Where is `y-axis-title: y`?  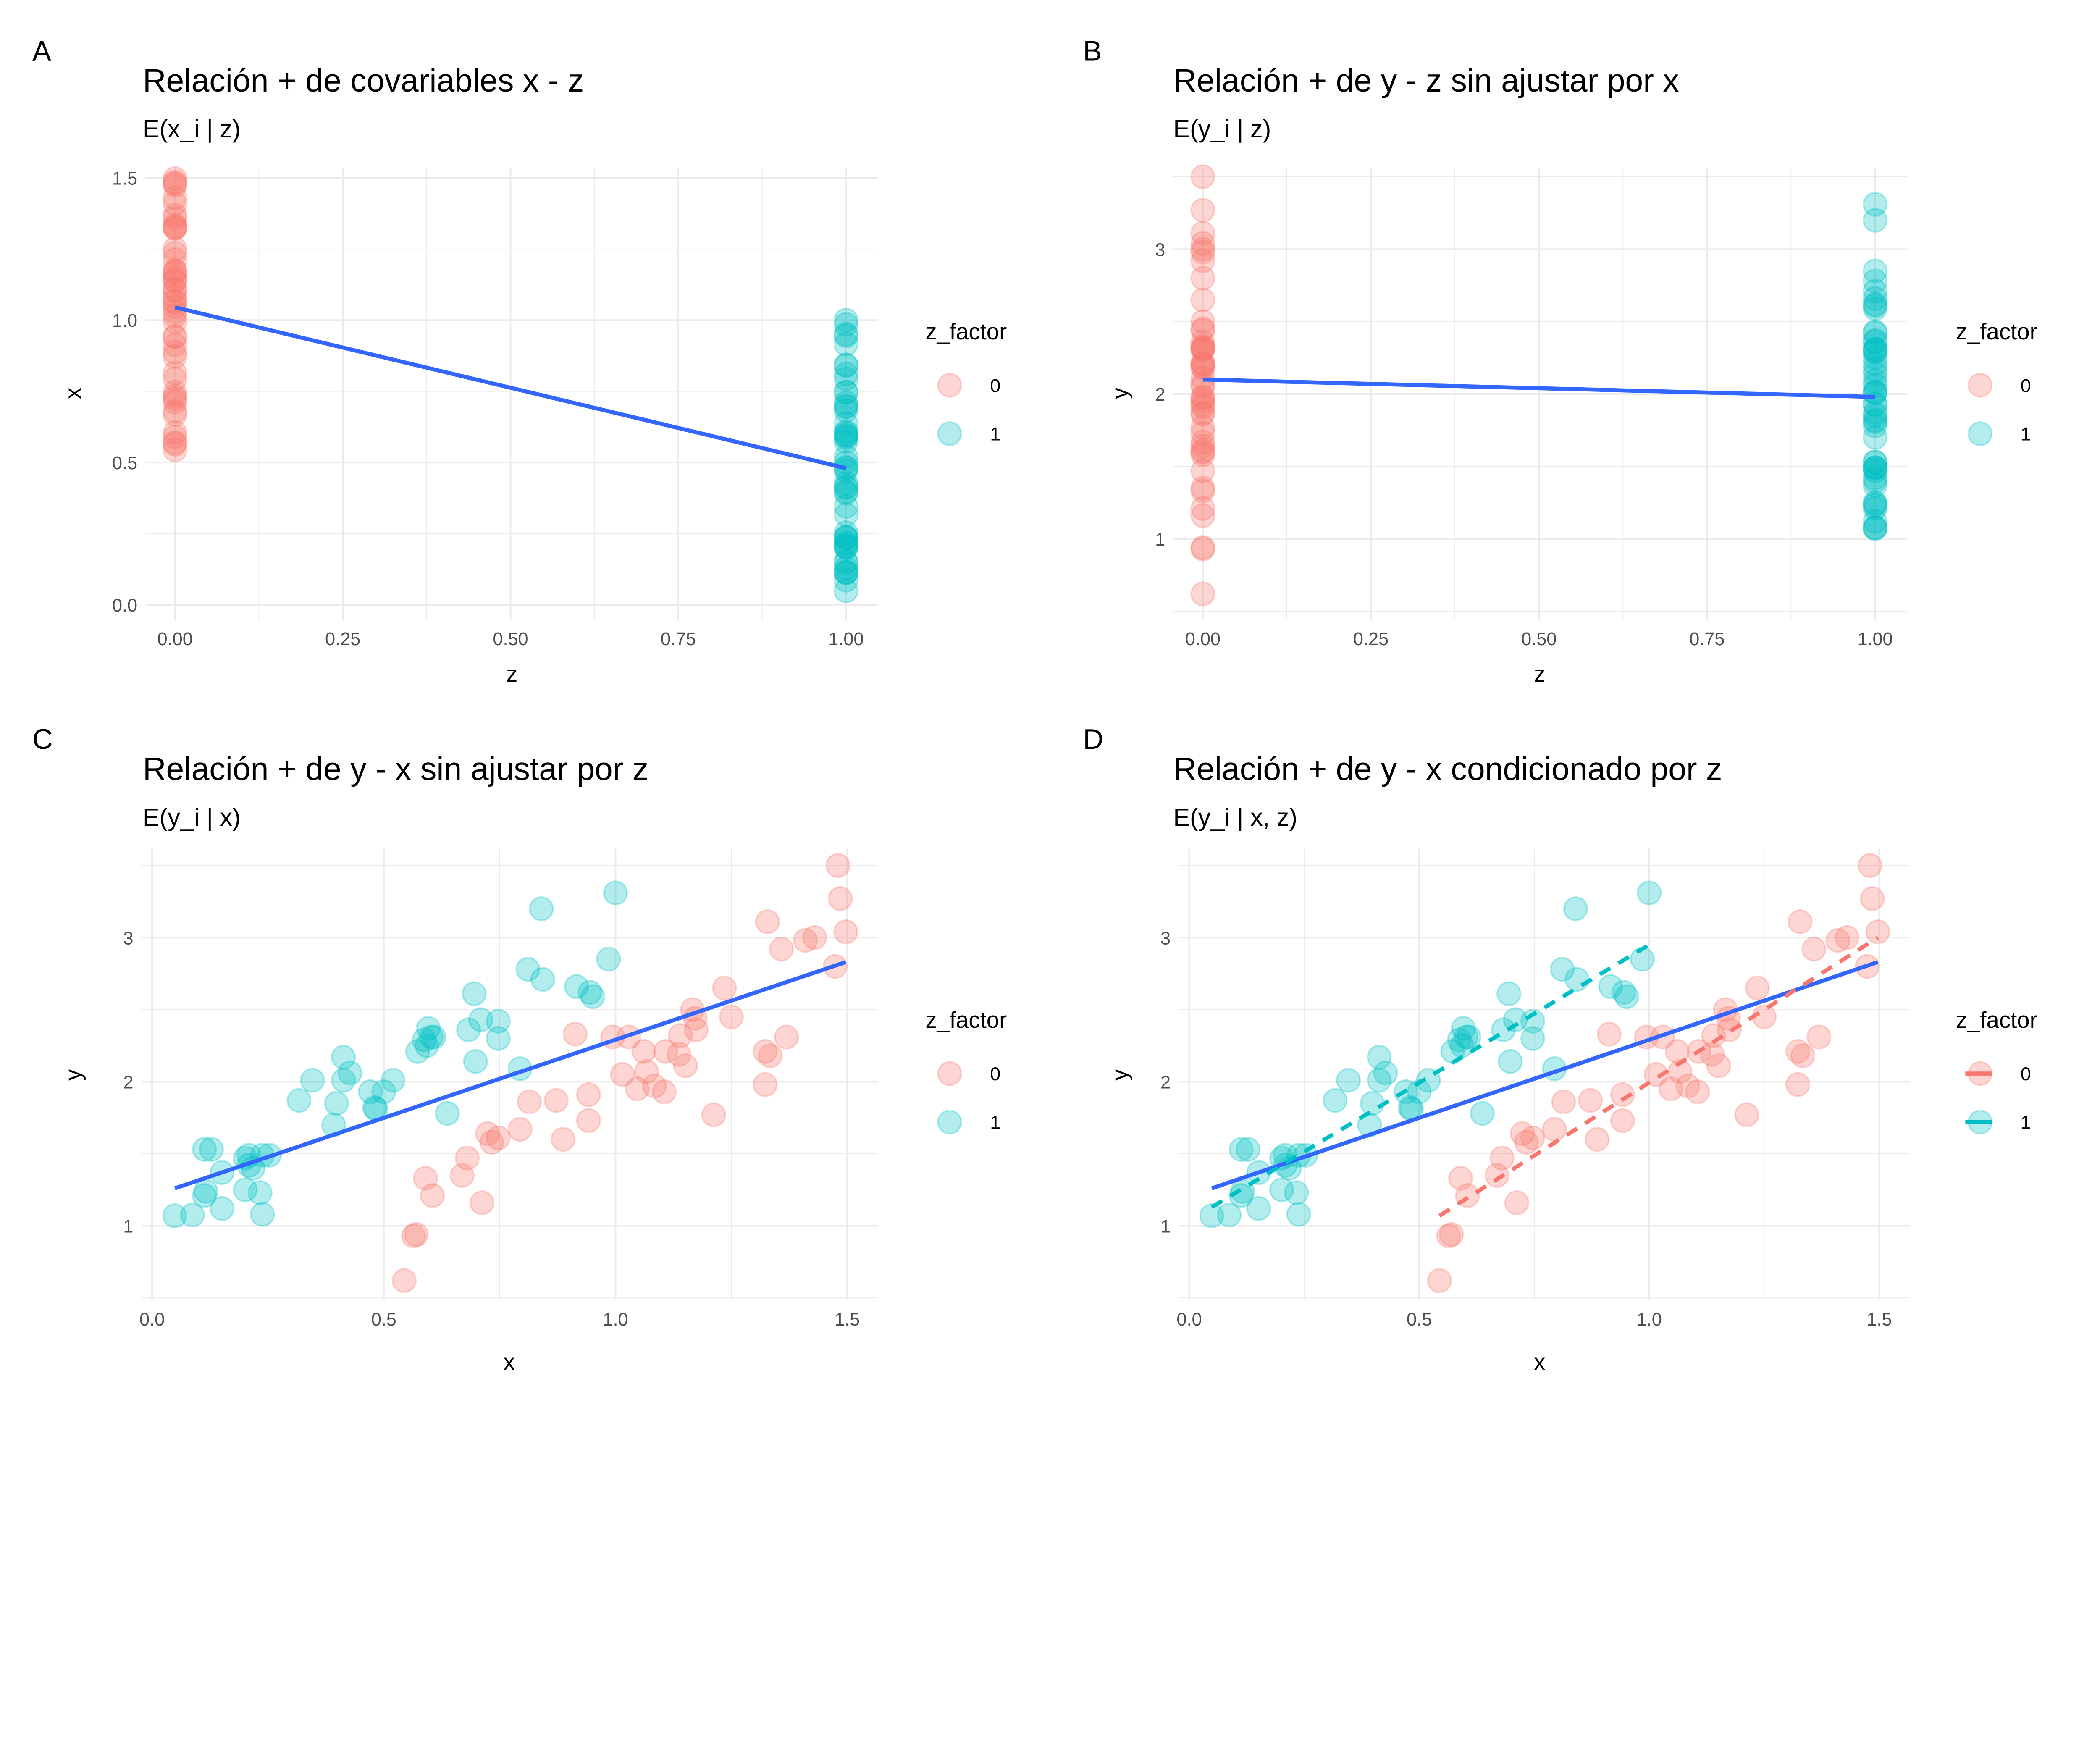
y-axis-title: y is located at coordinates (73, 1075).